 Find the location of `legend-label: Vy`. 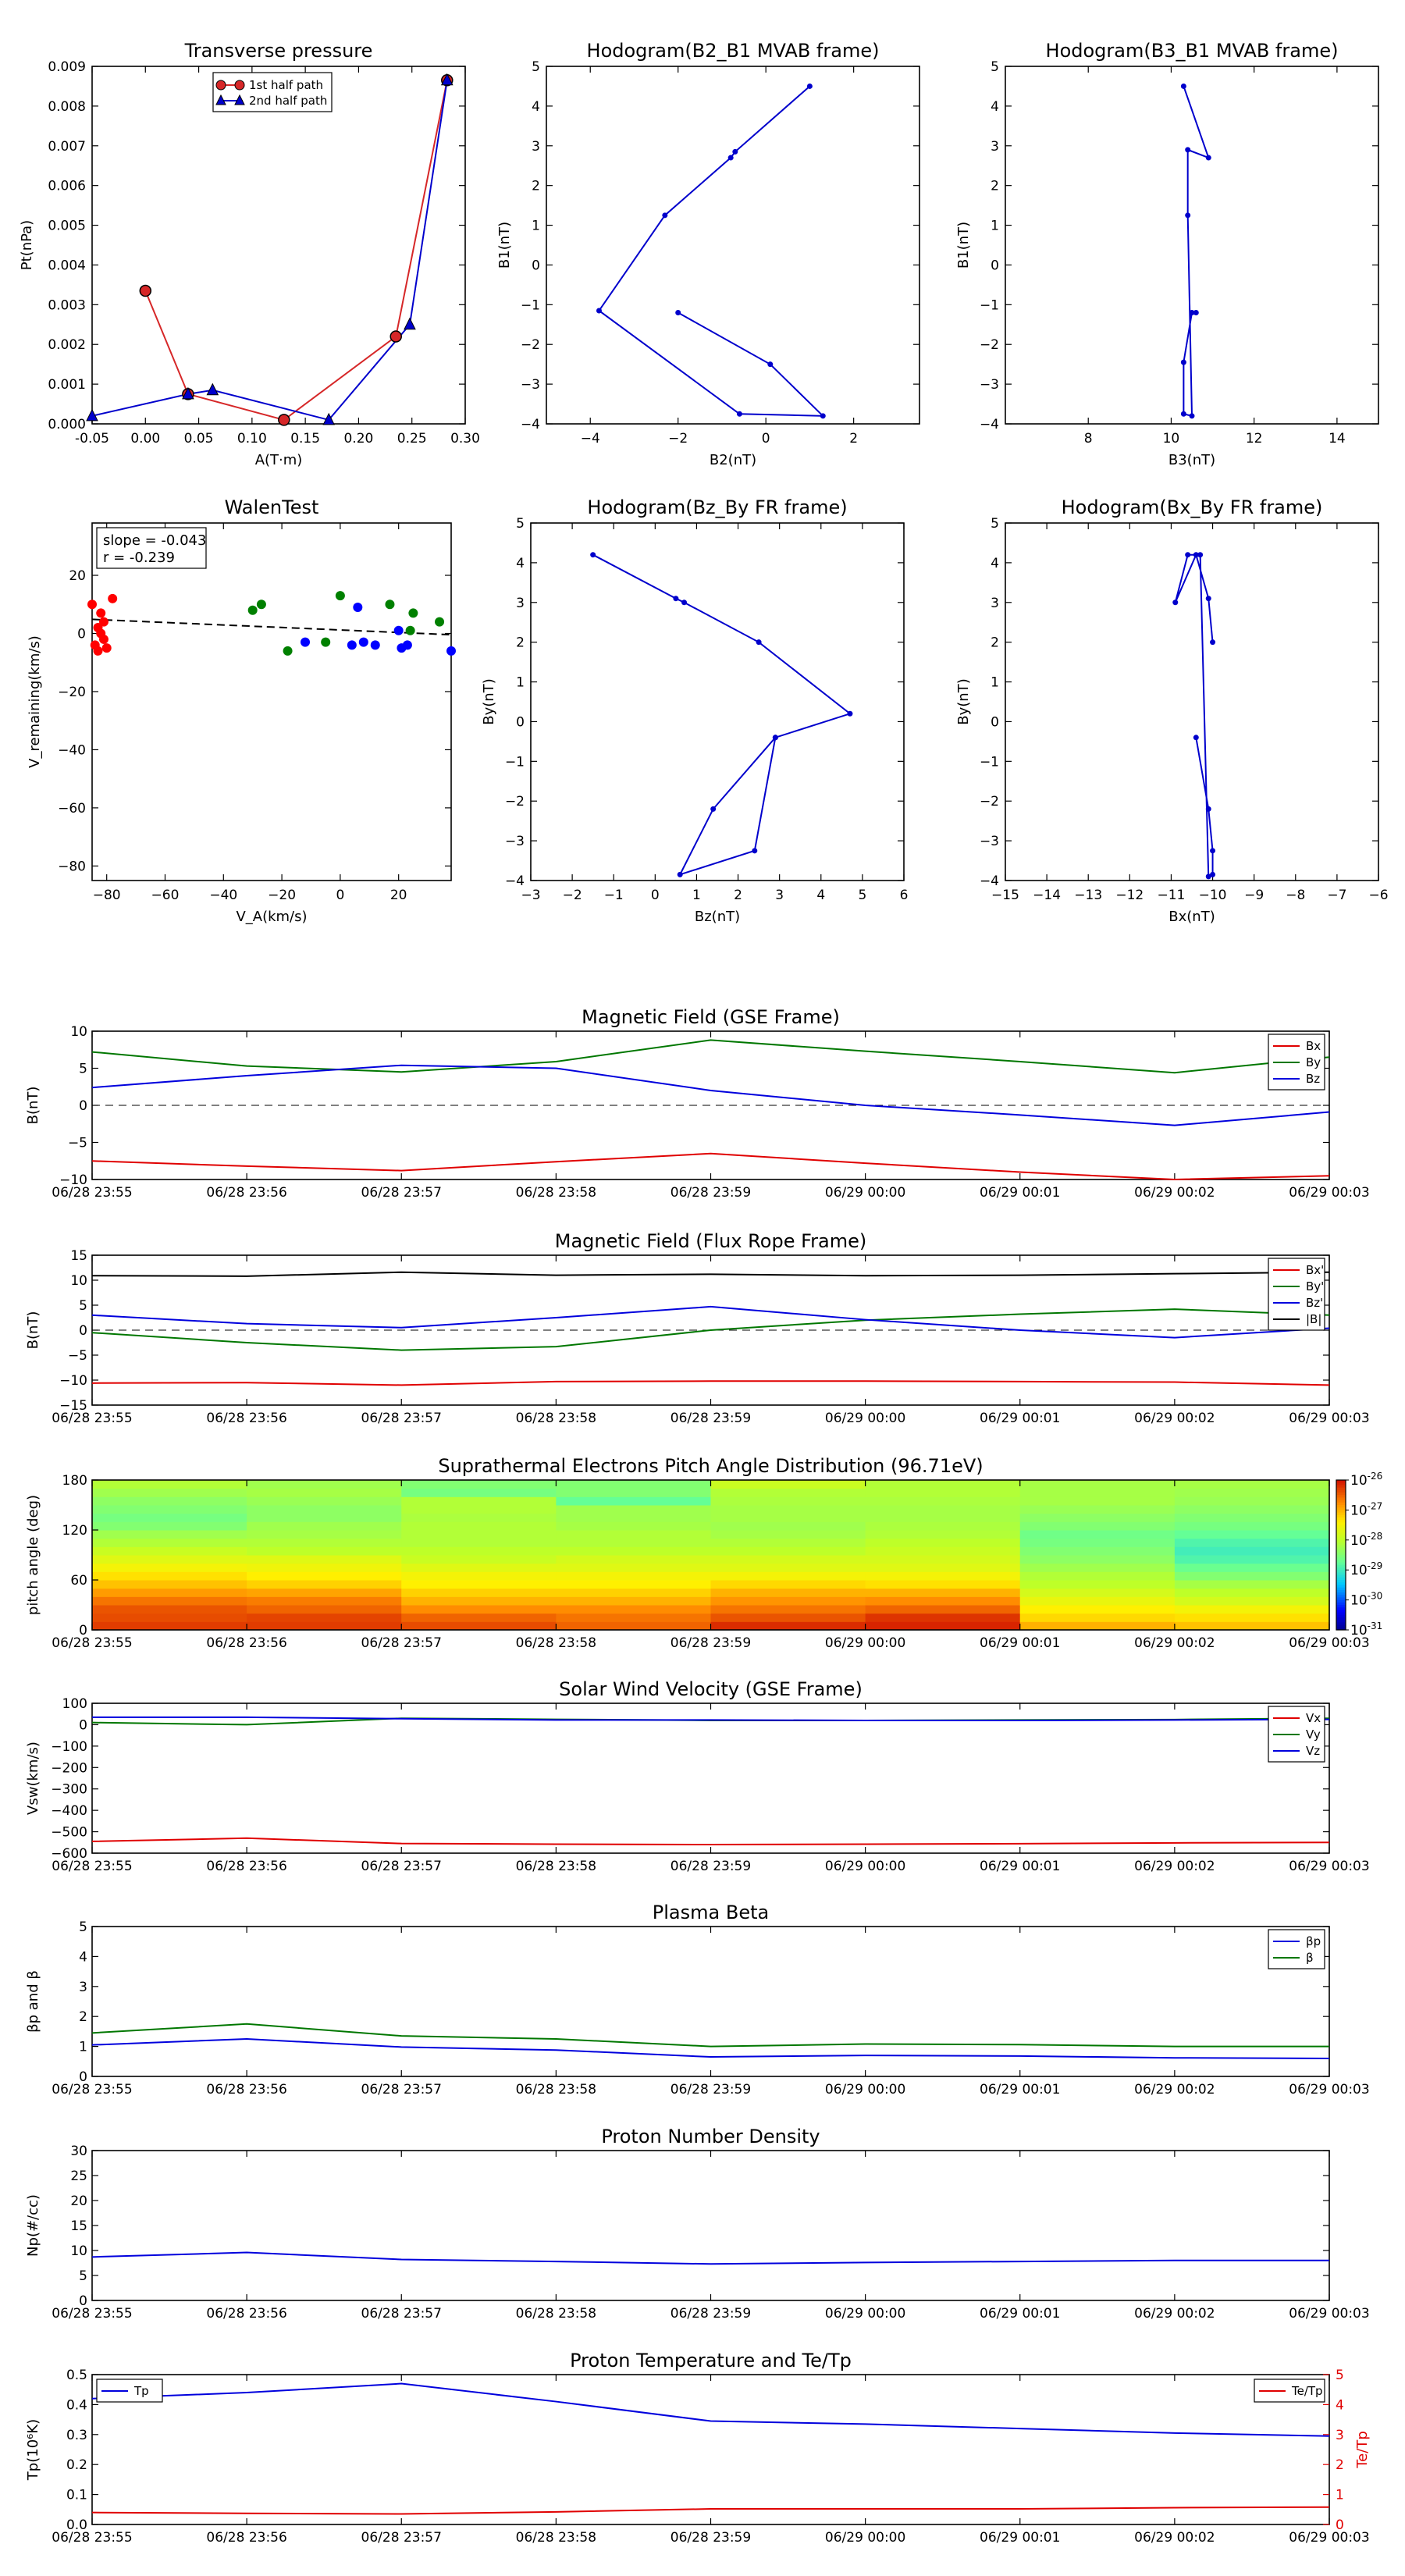

legend-label: Vy is located at coordinates (1313, 1735).